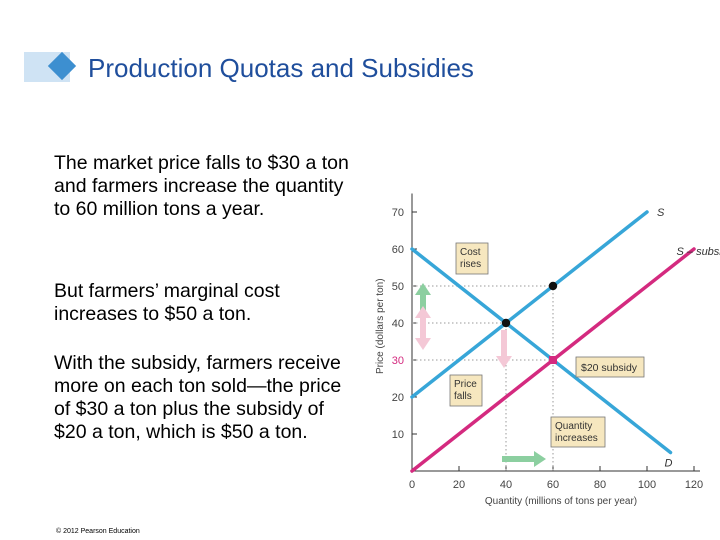  What do you see at coordinates (423, 344) in the screenshot?
I see `arrow-price-falls-down-head` at bounding box center [423, 344].